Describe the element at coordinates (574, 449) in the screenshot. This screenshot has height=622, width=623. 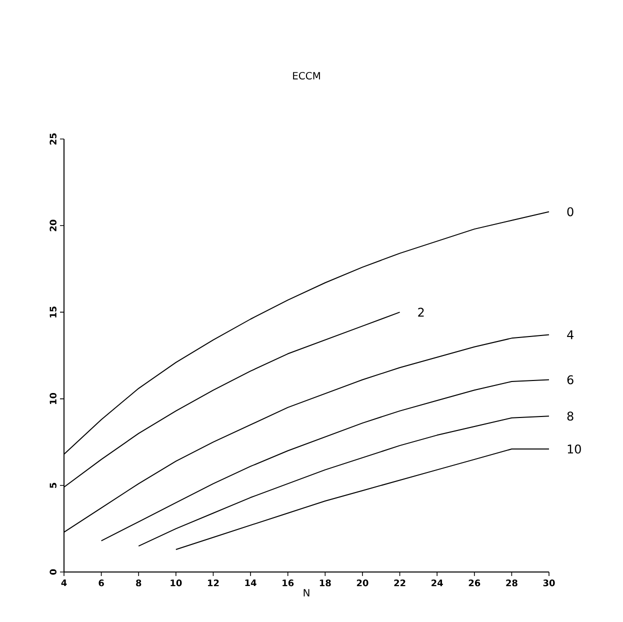
I see `series-label: 10` at that location.